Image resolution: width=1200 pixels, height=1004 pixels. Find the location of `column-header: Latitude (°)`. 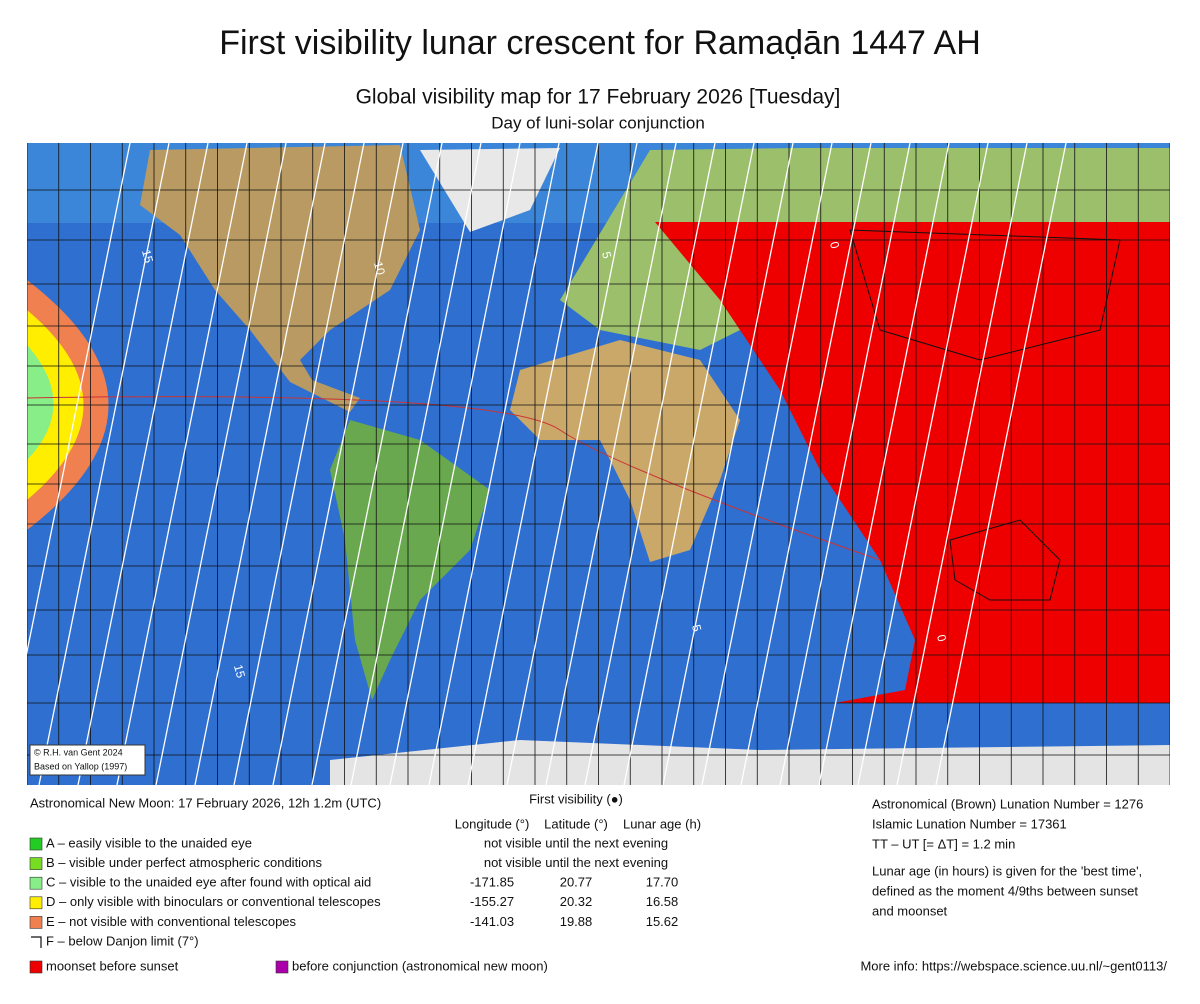

column-header: Latitude (°) is located at coordinates (576, 823).